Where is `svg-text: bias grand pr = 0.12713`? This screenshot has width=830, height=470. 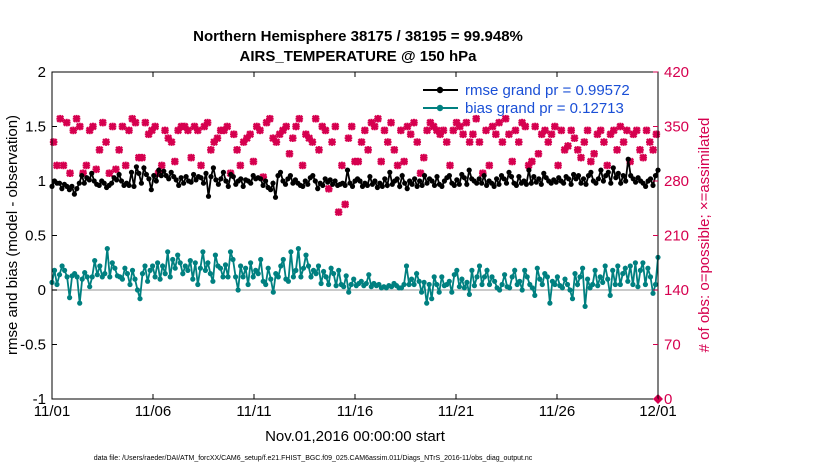 svg-text: bias grand pr = 0.12713 is located at coordinates (544, 108).